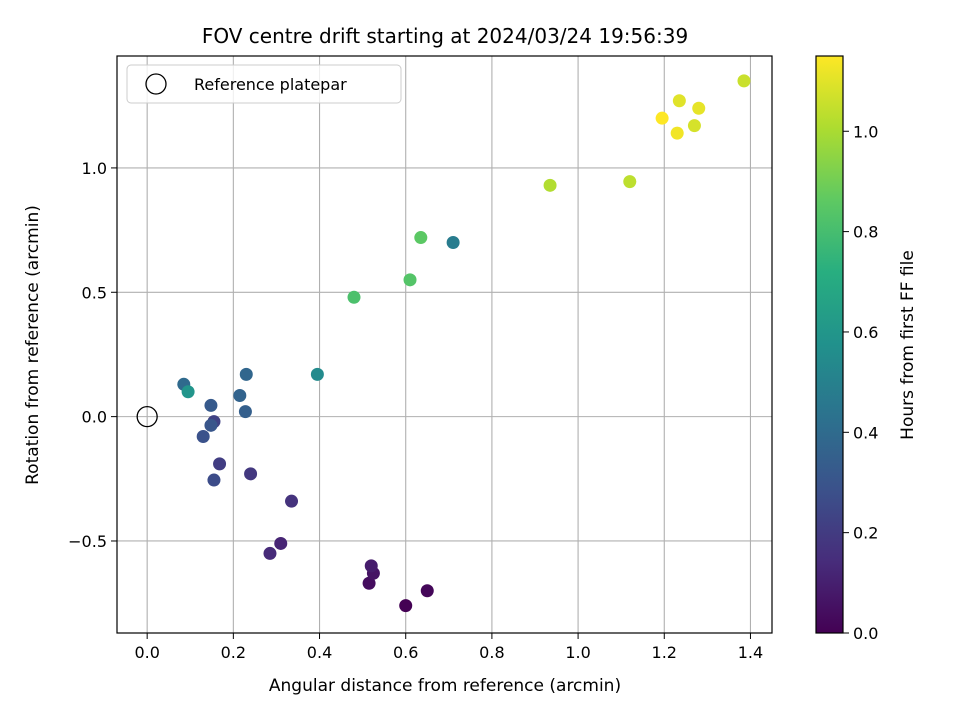 The image size is (960, 720). Describe the element at coordinates (865, 432) in the screenshot. I see `colorbar-tick-label: 0.4` at that location.